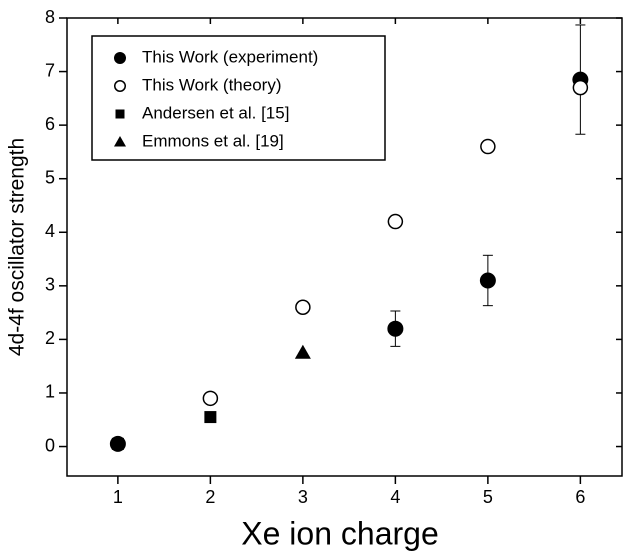 Image resolution: width=624 pixels, height=557 pixels. Describe the element at coordinates (50, 445) in the screenshot. I see `y-tick-label: 0` at that location.